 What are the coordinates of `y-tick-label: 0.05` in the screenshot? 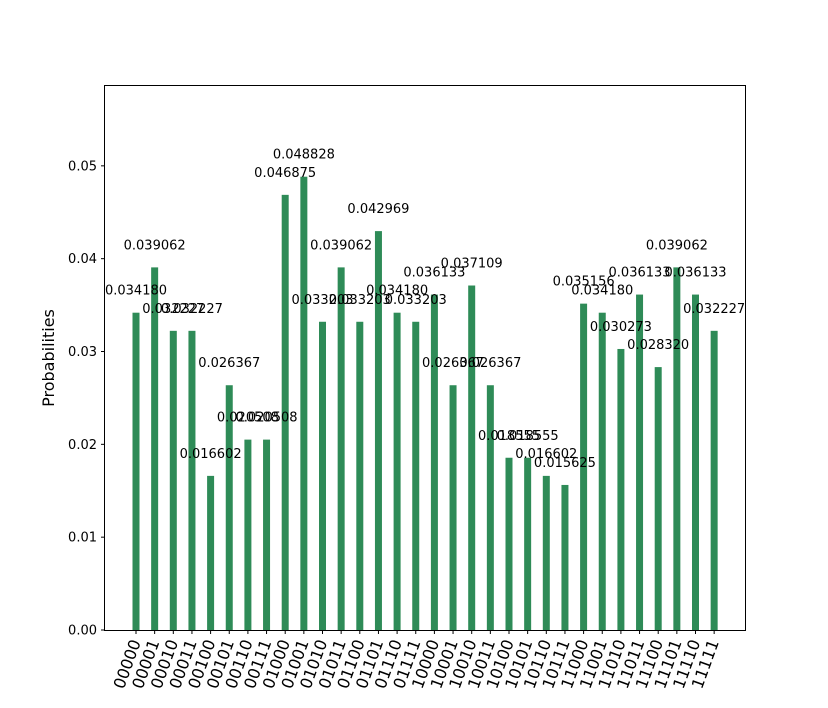 It's located at (82, 166).